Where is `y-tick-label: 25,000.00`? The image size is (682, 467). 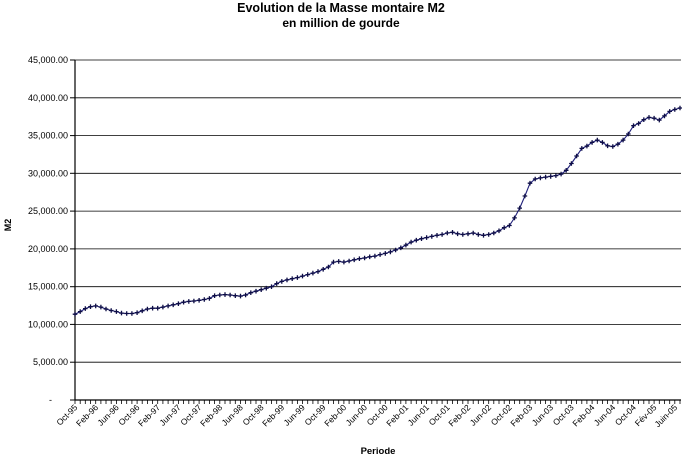
y-tick-label: 25,000.00 is located at coordinates (48, 211).